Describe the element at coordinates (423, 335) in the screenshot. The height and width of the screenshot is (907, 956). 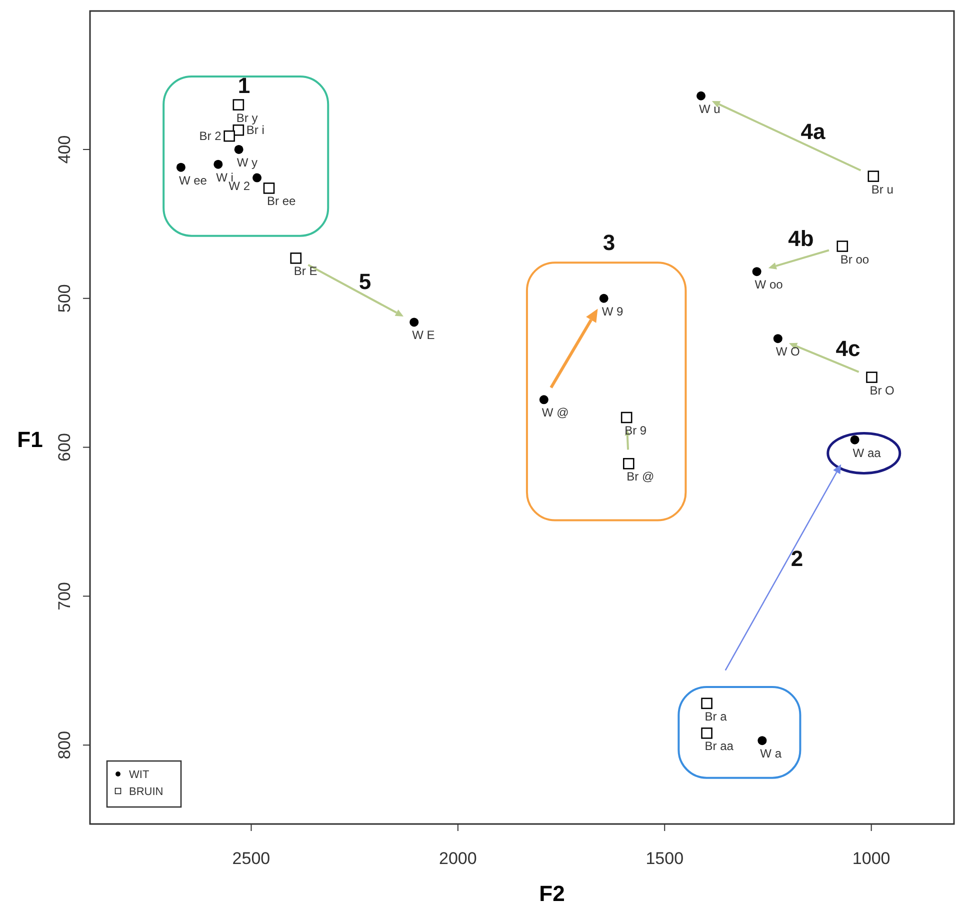
I see `data-label: W E` at that location.